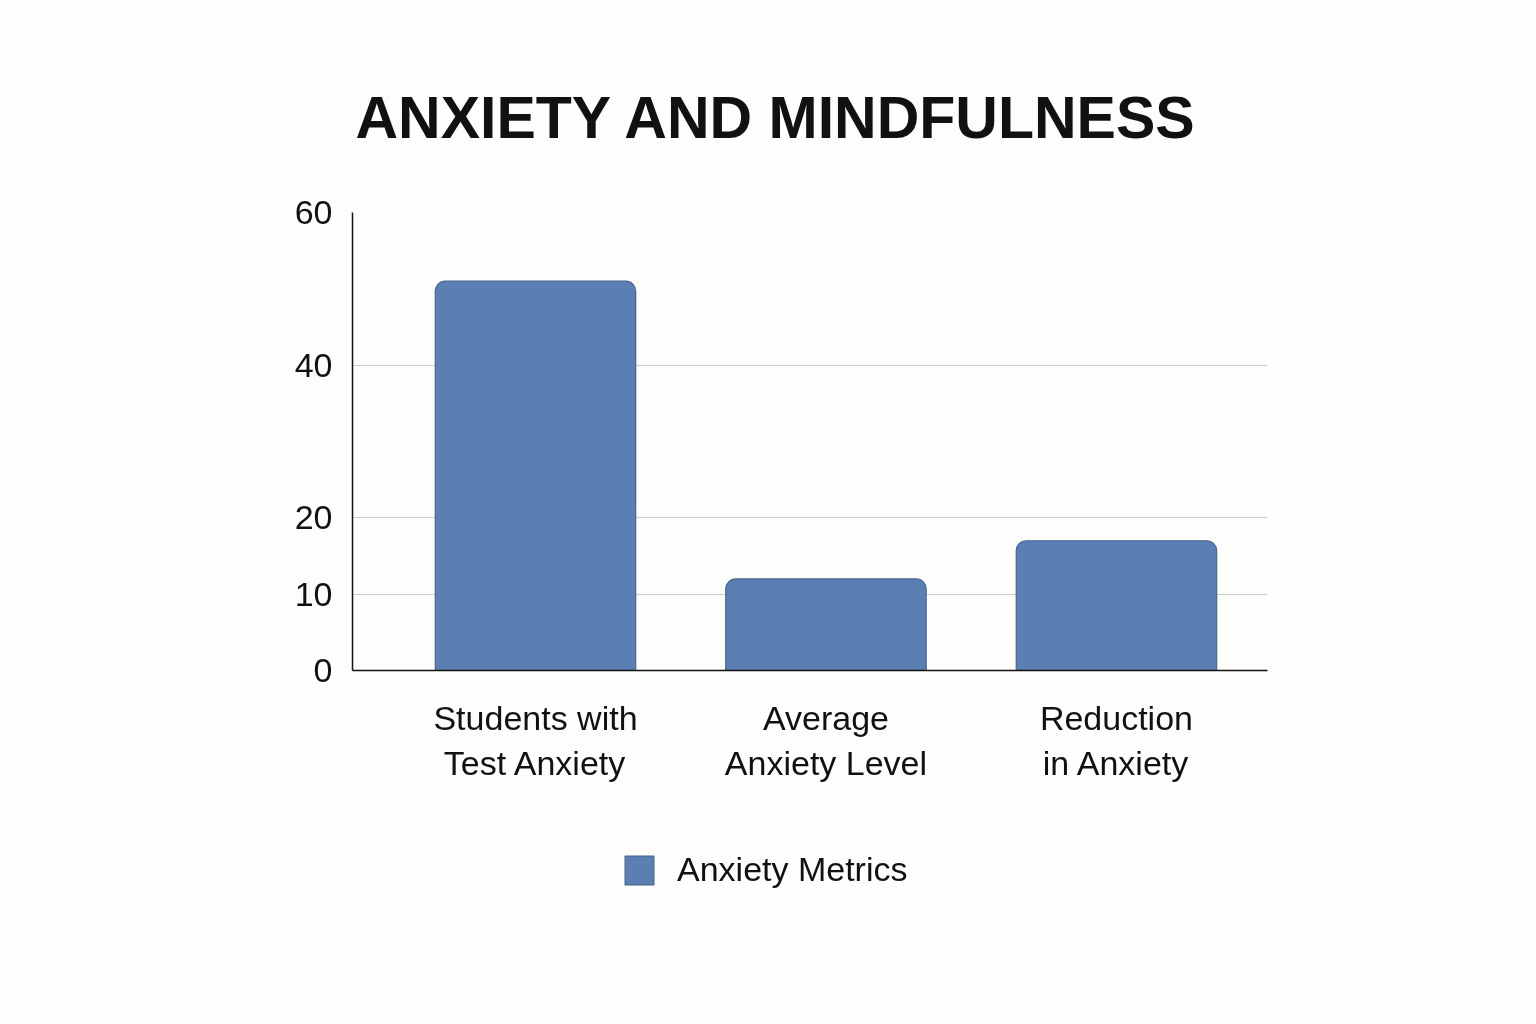  Describe the element at coordinates (313, 593) in the screenshot. I see `y-tick-label: 10` at that location.